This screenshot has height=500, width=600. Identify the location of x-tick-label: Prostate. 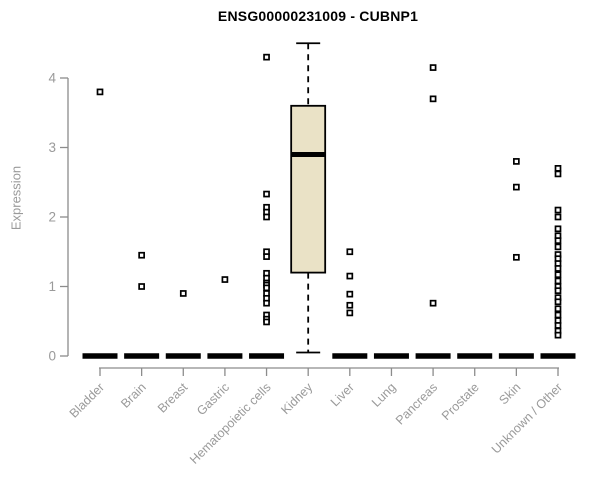
(460, 401).